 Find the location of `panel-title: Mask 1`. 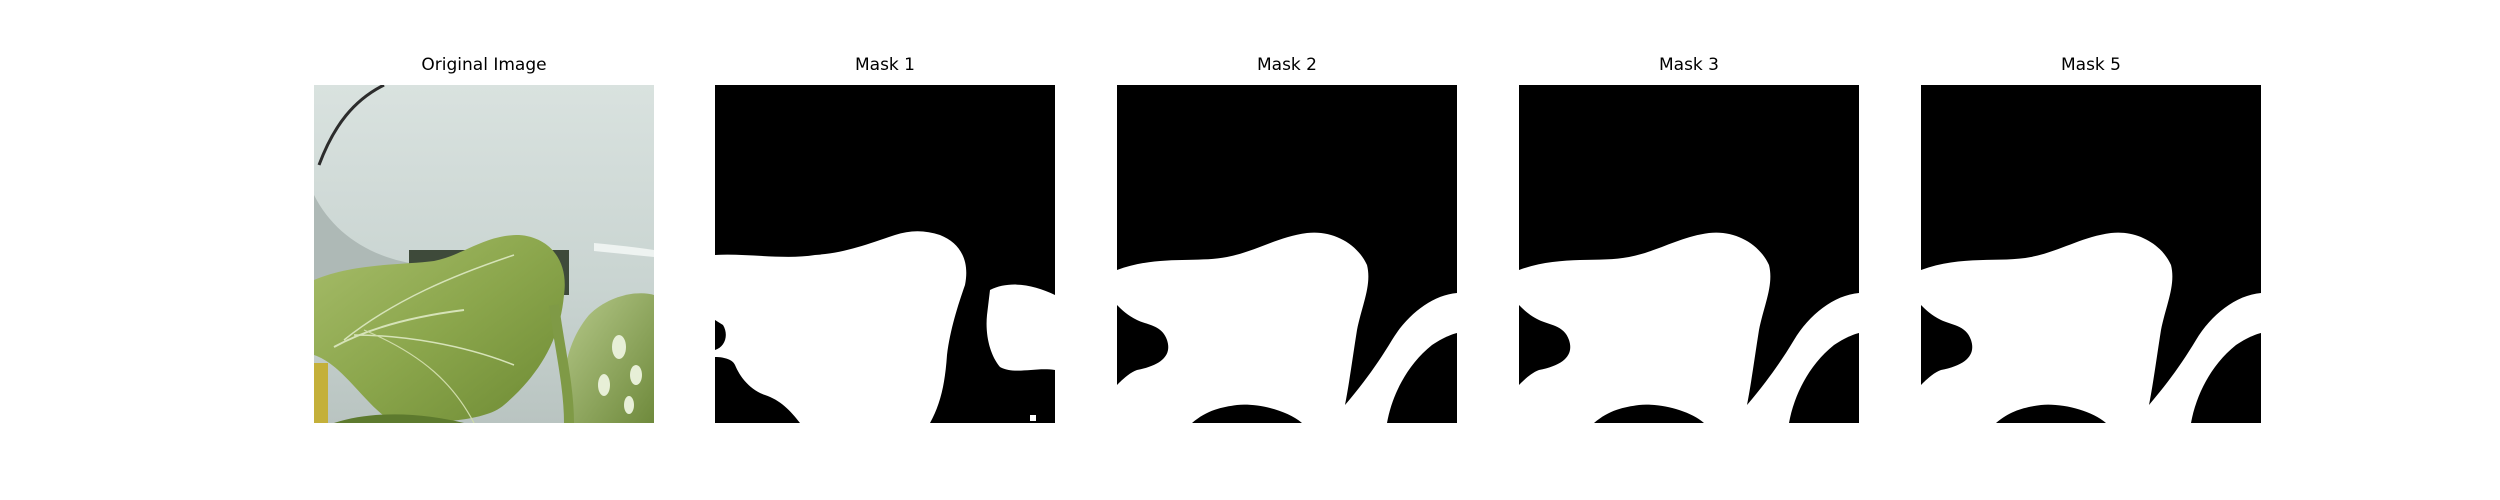

panel-title: Mask 1 is located at coordinates (884, 65).